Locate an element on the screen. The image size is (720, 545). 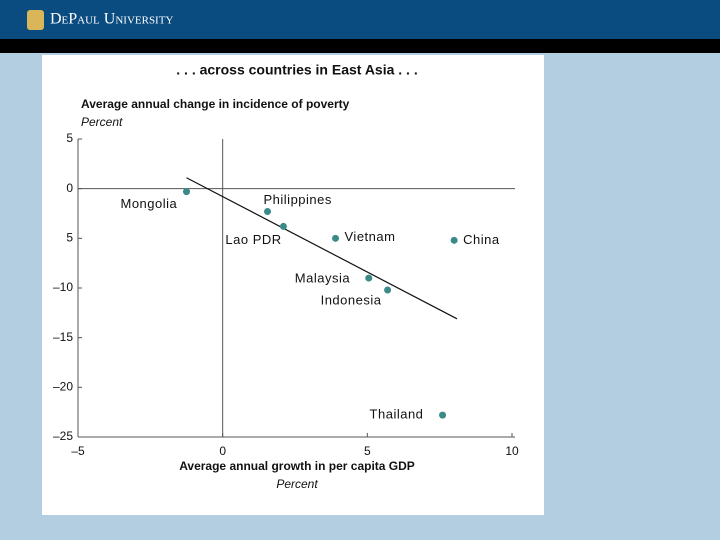
point-label: Indonesia is located at coordinates (351, 299).